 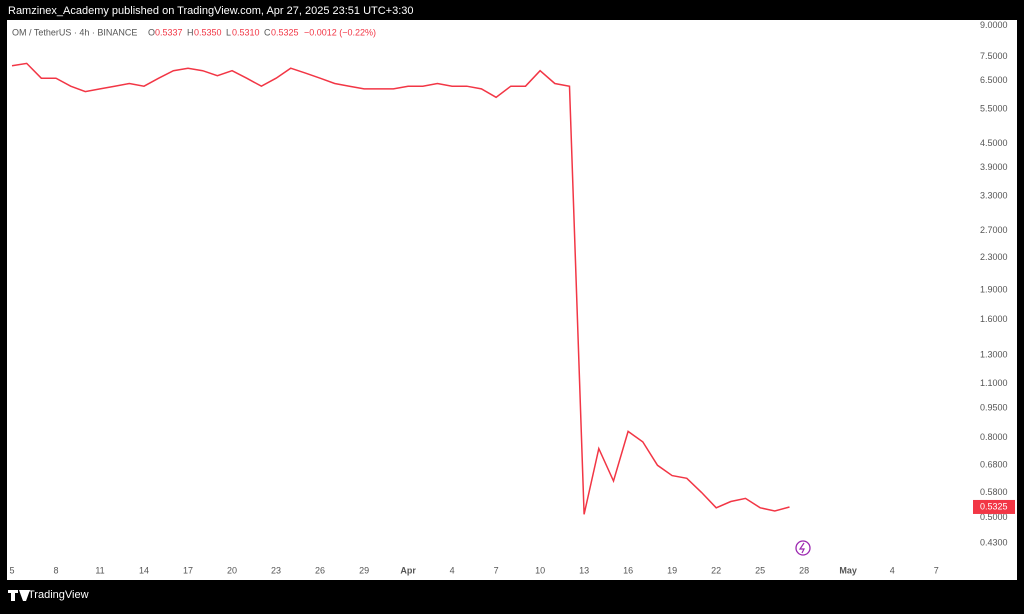 What do you see at coordinates (994, 80) in the screenshot?
I see `y-tick-label: 6.5000` at bounding box center [994, 80].